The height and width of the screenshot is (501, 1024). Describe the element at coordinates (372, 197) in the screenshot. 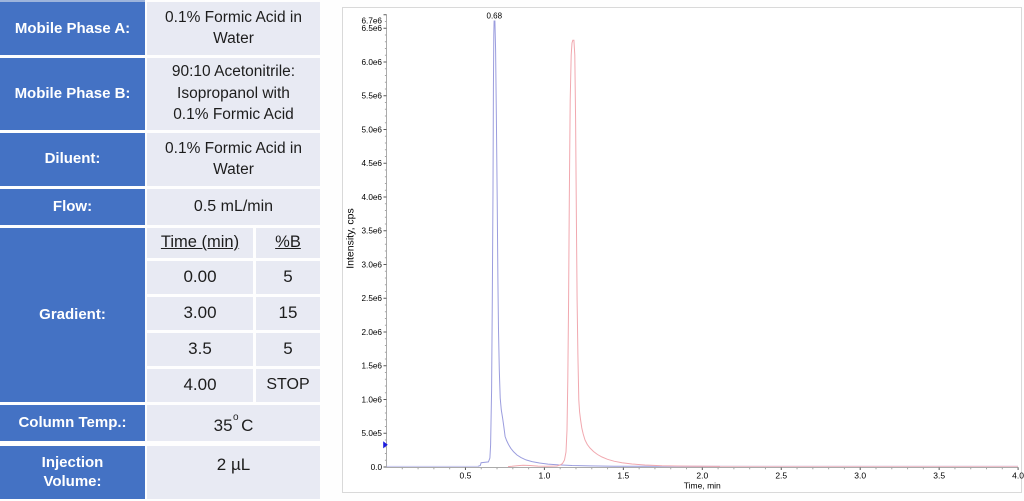

I see `svg-text: 4.0e6` at that location.